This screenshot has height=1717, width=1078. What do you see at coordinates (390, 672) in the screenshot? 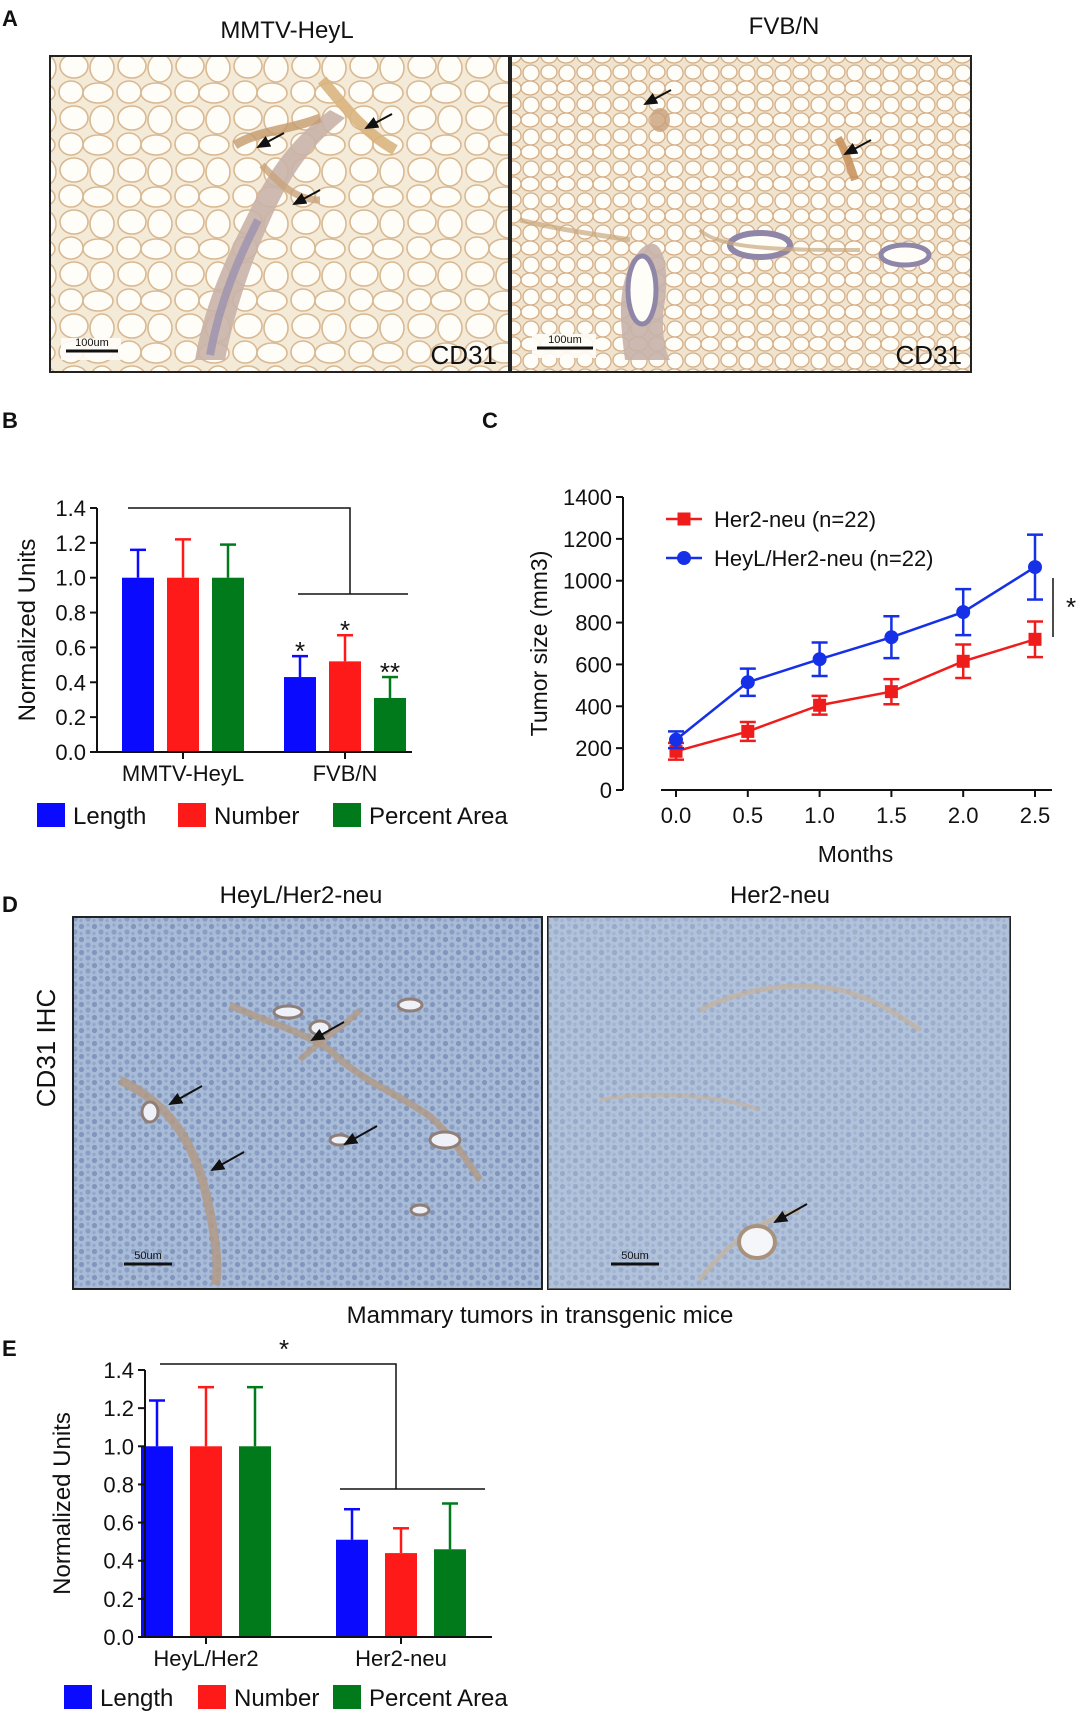
I see `significance-star: **` at bounding box center [390, 672].